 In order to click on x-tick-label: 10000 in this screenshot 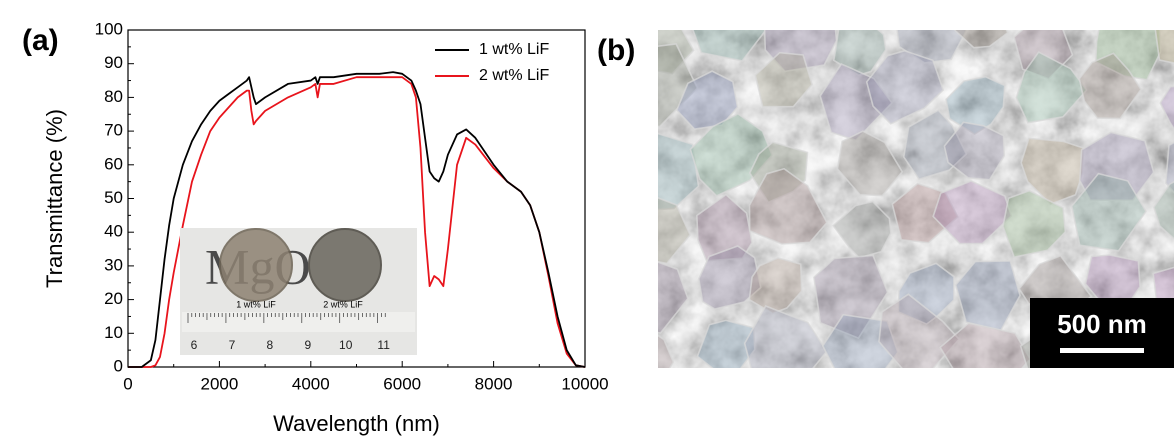, I will do `click(584, 383)`.